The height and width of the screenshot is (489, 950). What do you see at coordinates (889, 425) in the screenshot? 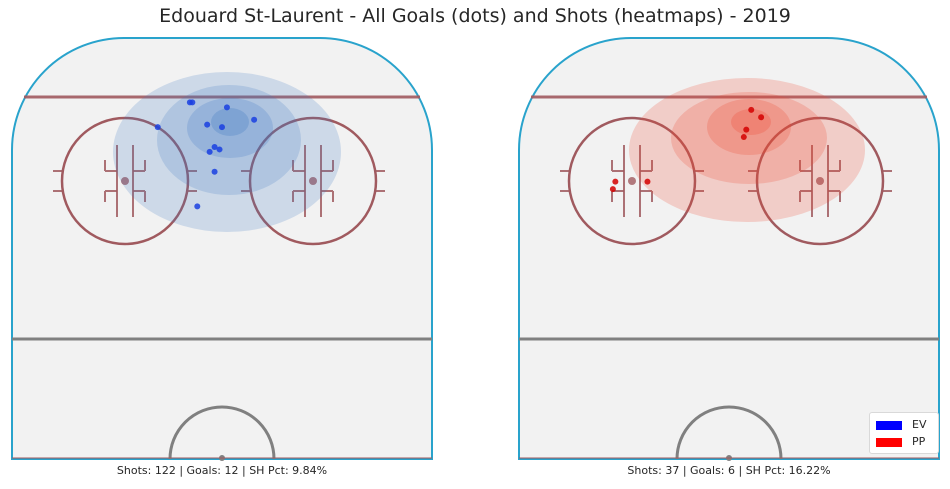
I see `legend-swatch-ev` at bounding box center [889, 425].